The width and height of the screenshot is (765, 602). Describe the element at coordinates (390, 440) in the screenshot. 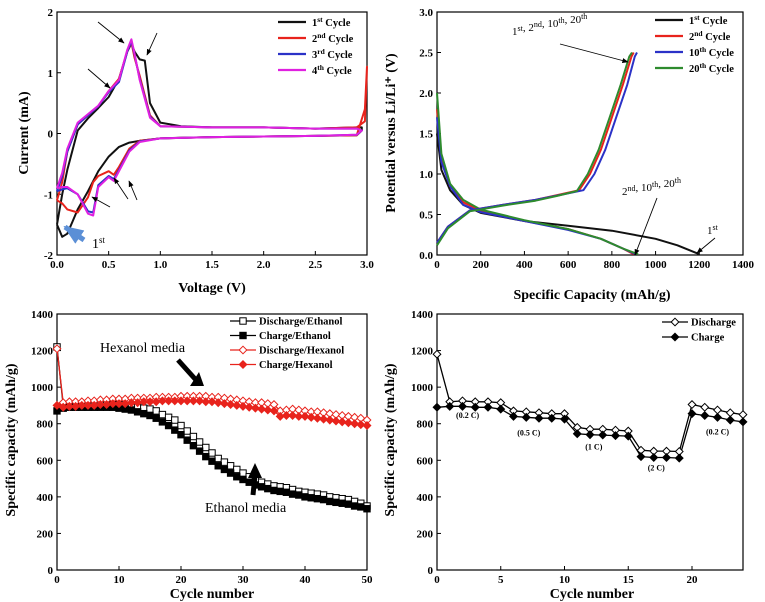

I see `rc-ylabel: Specific capacity (mAh/g)` at that location.